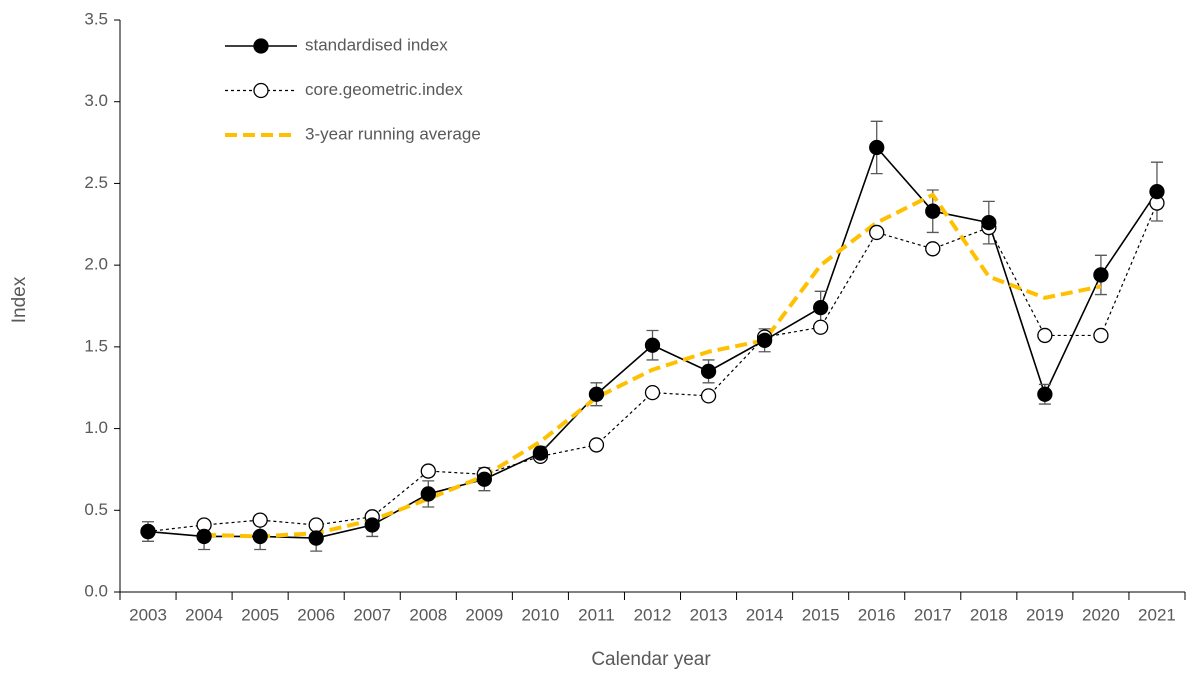 The image size is (1189, 680). I want to click on y-tick-label: 1.5, so click(96, 345).